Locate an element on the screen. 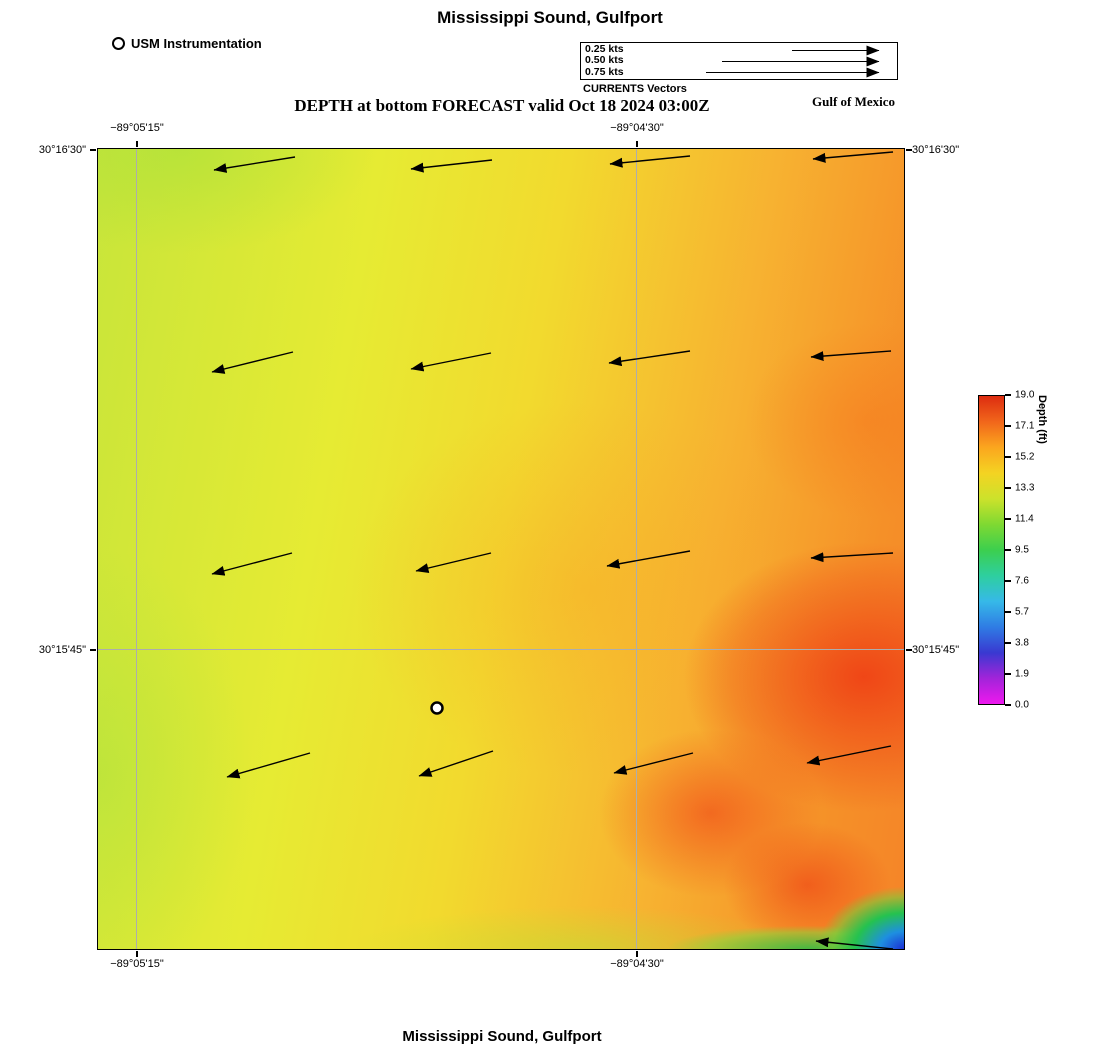 The image size is (1100, 1050). colorbar-tick-label: 9.5 is located at coordinates (1022, 550).